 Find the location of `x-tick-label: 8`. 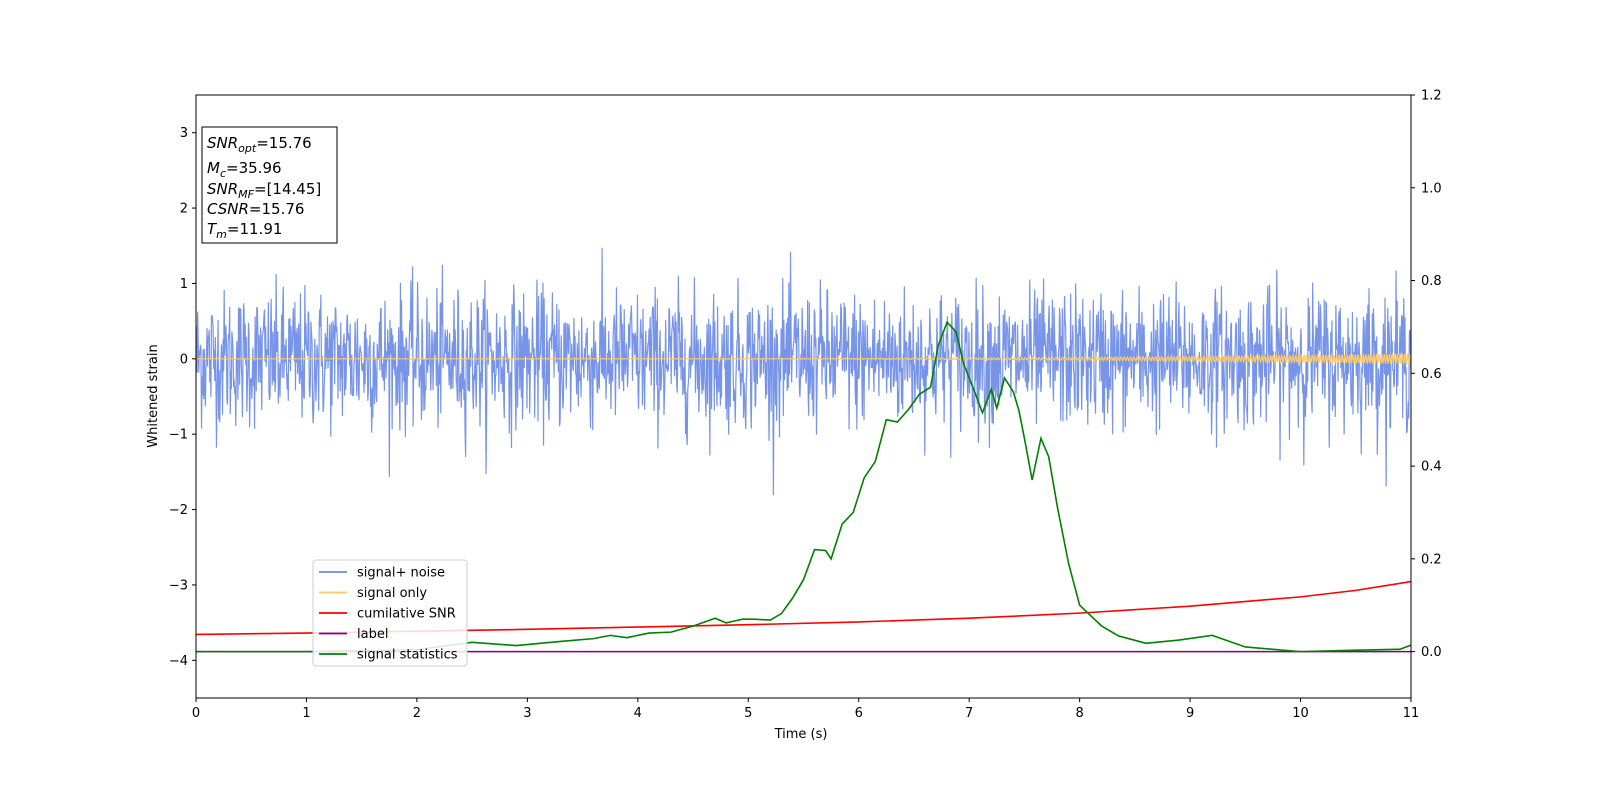

x-tick-label: 8 is located at coordinates (1079, 713).